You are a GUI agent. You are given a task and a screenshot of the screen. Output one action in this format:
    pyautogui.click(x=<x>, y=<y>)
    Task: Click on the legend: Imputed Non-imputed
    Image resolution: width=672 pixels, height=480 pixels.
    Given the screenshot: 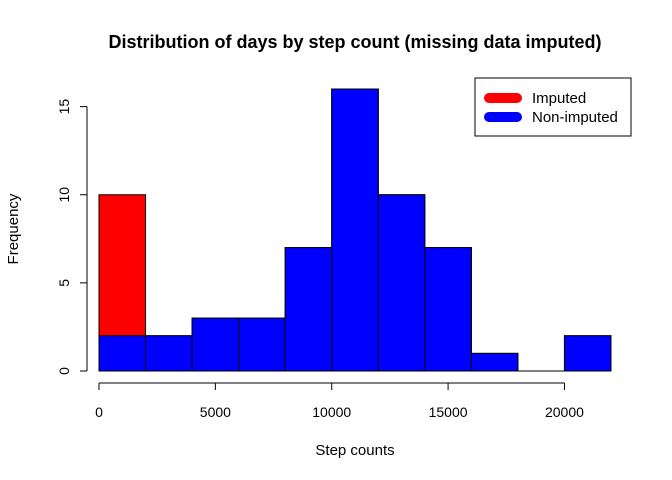 What is the action you would take?
    pyautogui.click(x=553, y=107)
    